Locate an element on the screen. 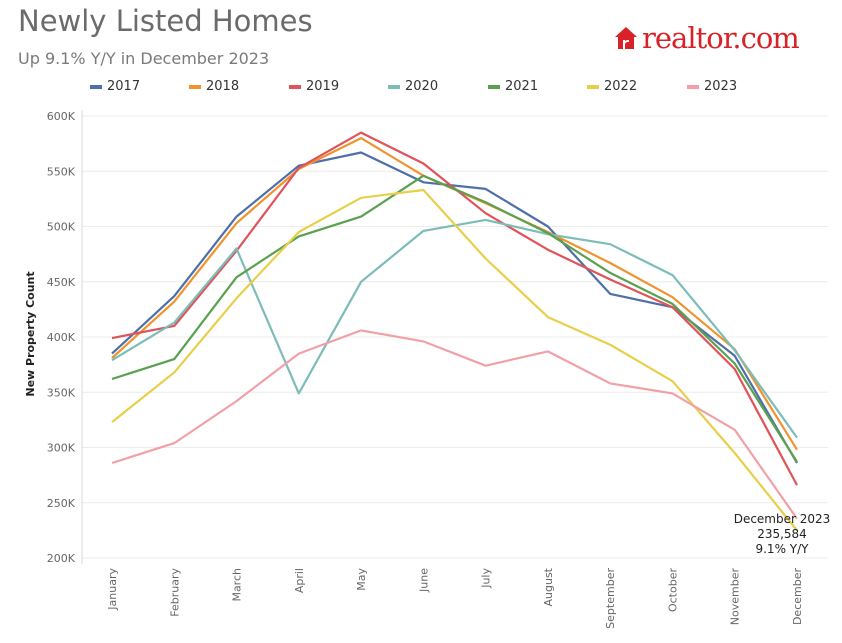  legend-item-2022: 2022 is located at coordinates (612, 86).